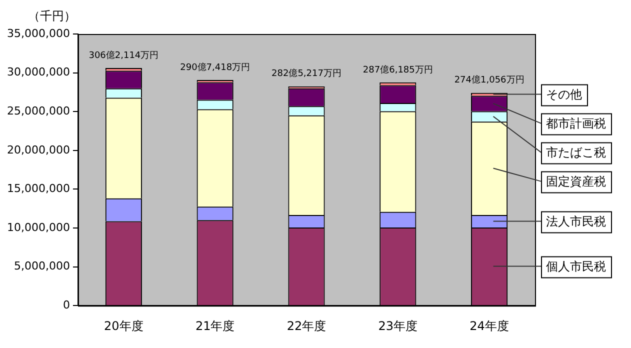 Image resolution: width=631 pixels, height=348 pixels. Describe the element at coordinates (576, 221) in the screenshot. I see `text: 法人市民税` at that location.